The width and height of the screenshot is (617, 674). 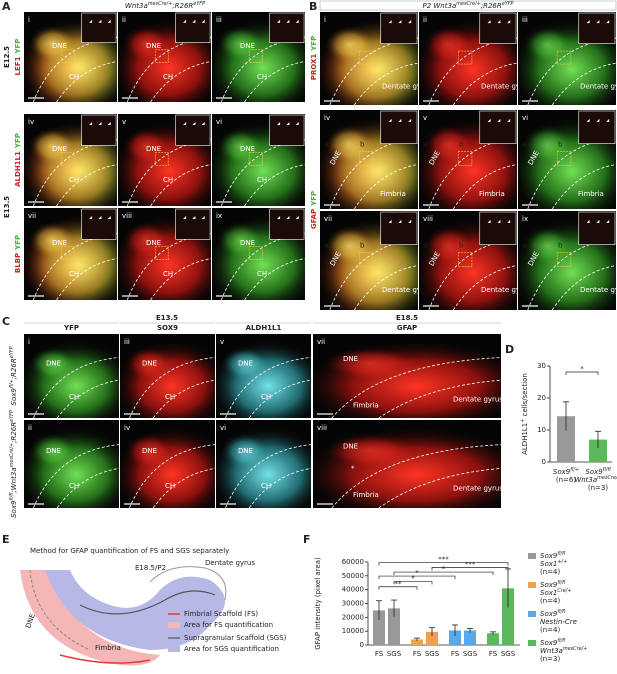 I want to click on legend-label: Sox1Cre/+, so click(x=556, y=593).